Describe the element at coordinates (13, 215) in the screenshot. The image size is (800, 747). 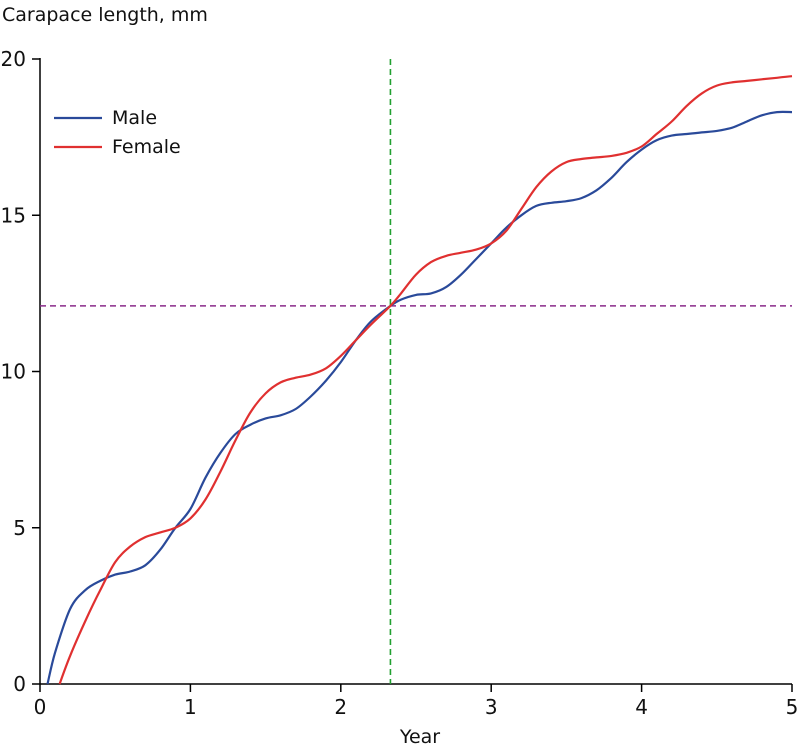
I see `y-tick-label-15: 15` at that location.